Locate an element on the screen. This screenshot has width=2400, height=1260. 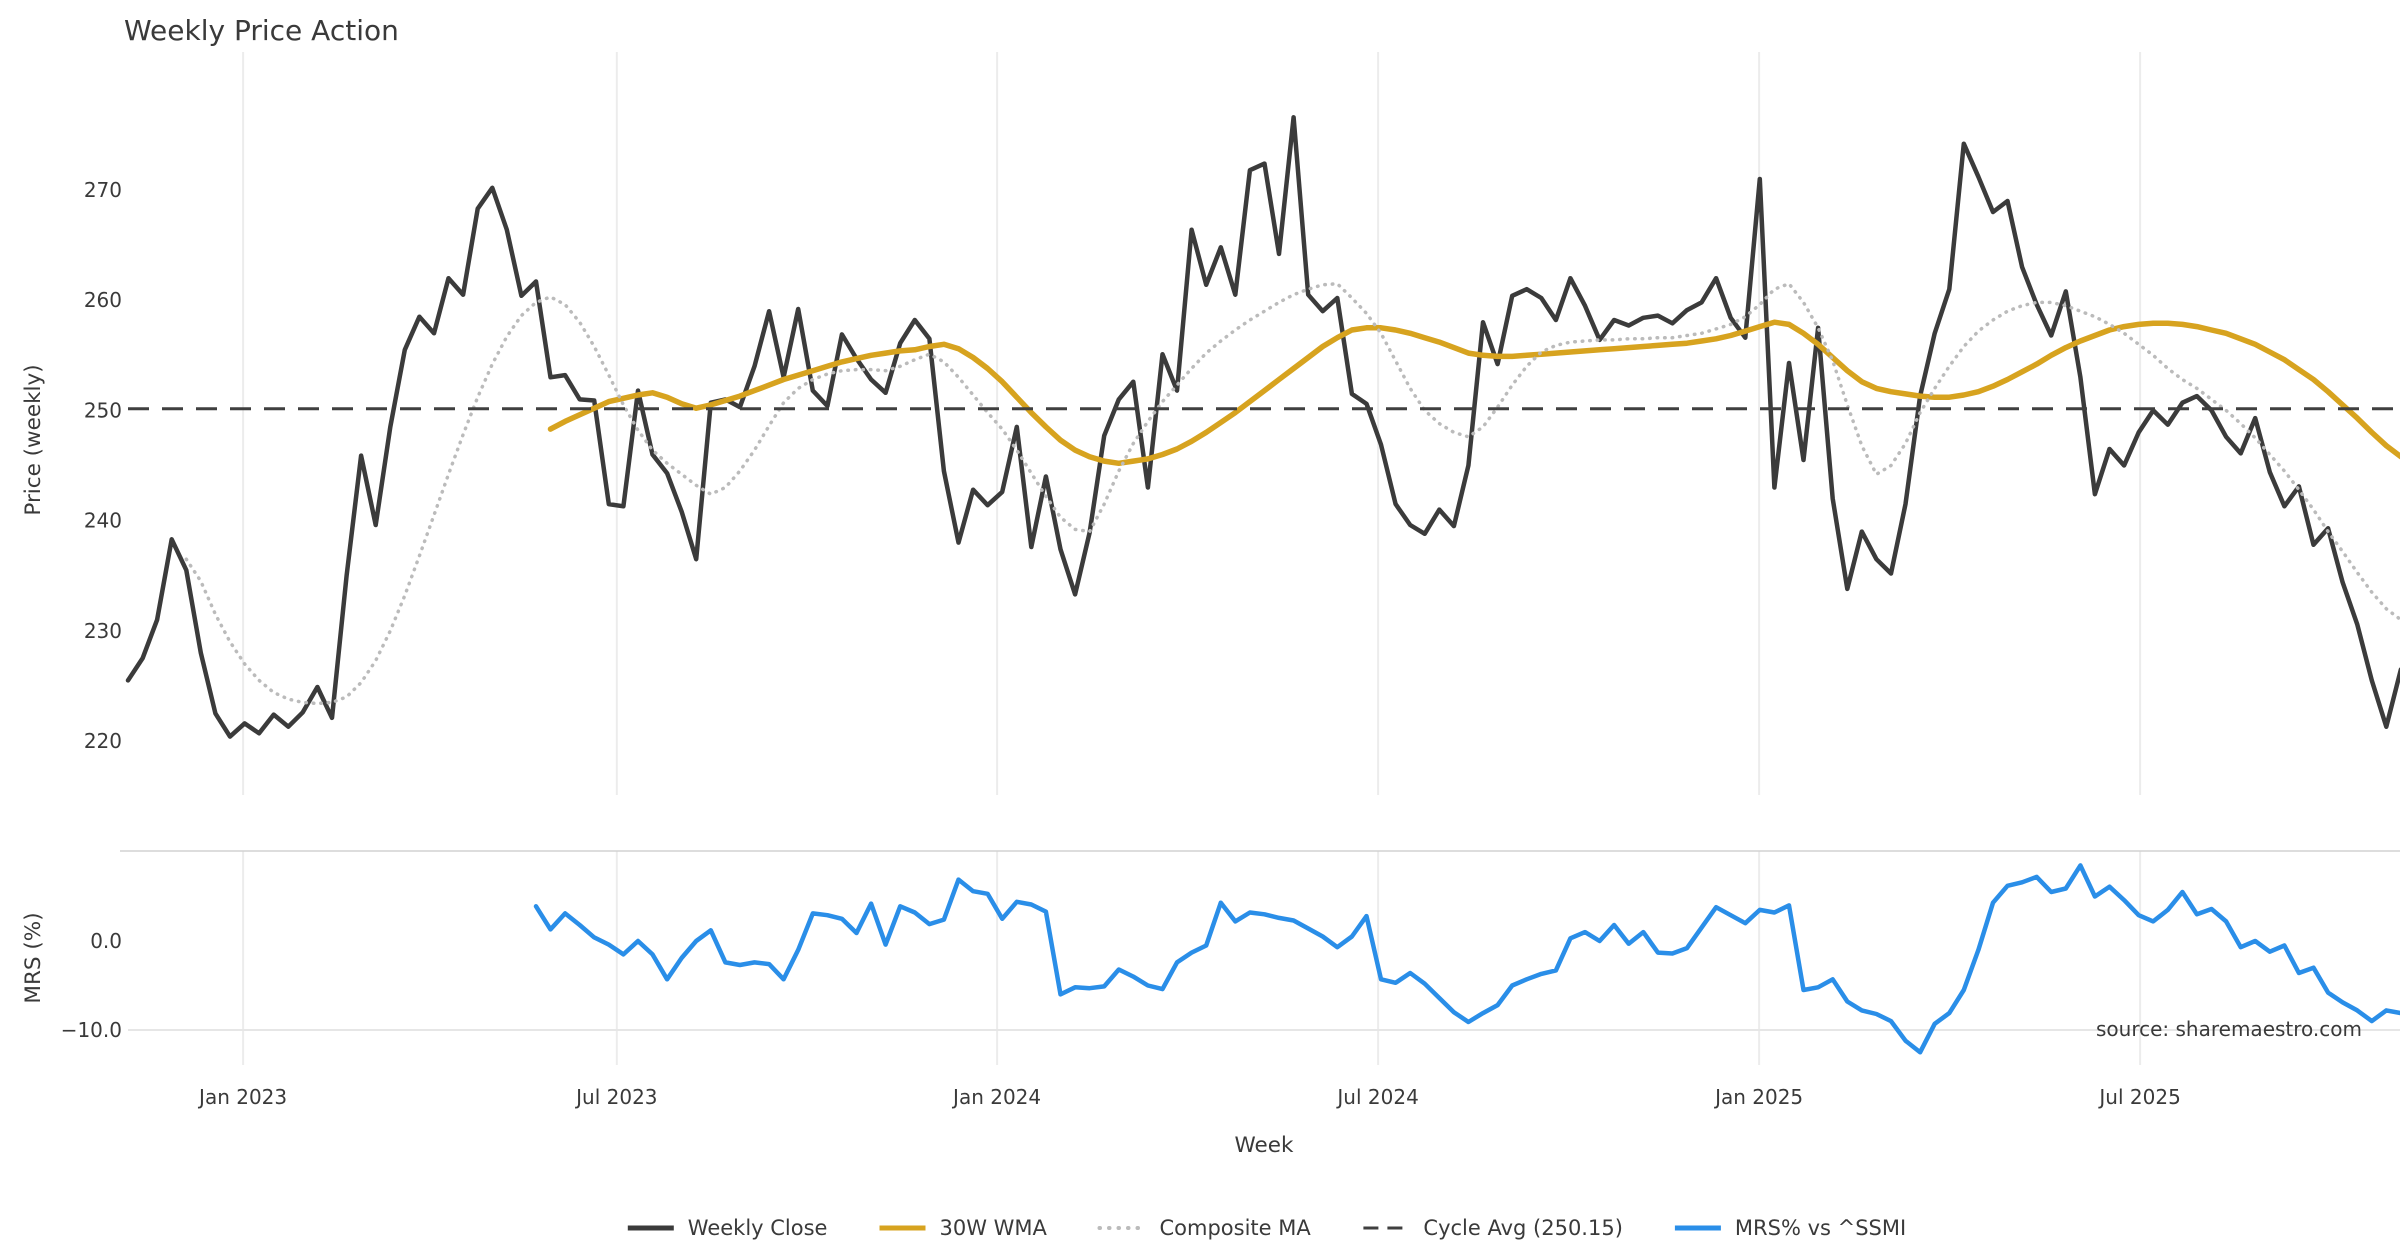
legend-item: Weekly Close is located at coordinates (727, 1228).